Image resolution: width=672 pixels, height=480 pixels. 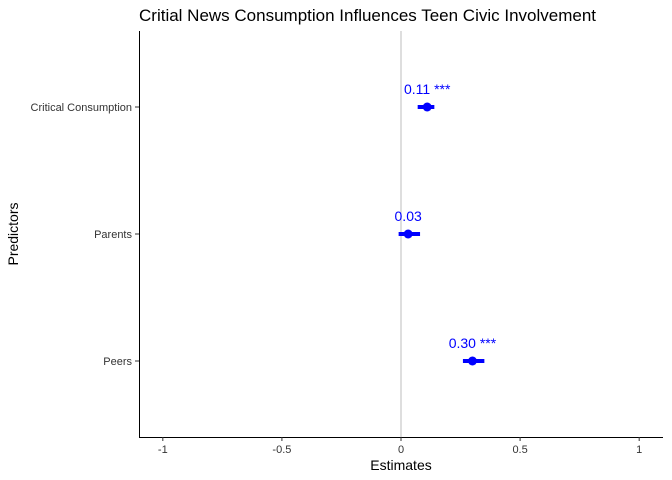 I want to click on x-tick-label: 1, so click(x=639, y=450).